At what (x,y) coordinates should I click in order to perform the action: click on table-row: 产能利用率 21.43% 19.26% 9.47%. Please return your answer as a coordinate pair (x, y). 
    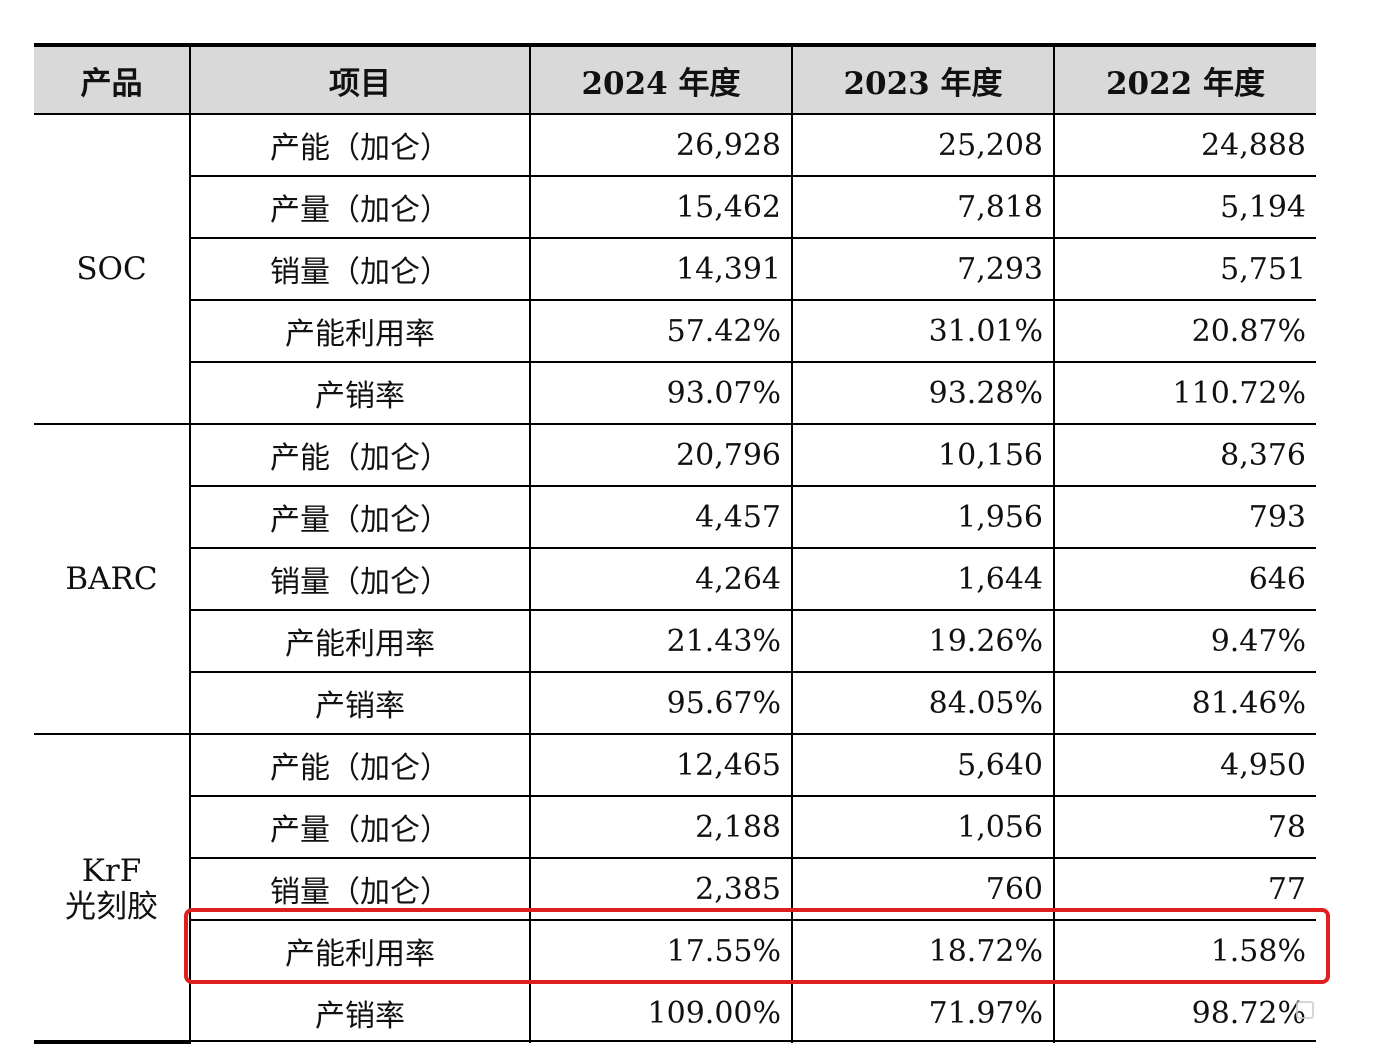
    Looking at the image, I should click on (675, 641).